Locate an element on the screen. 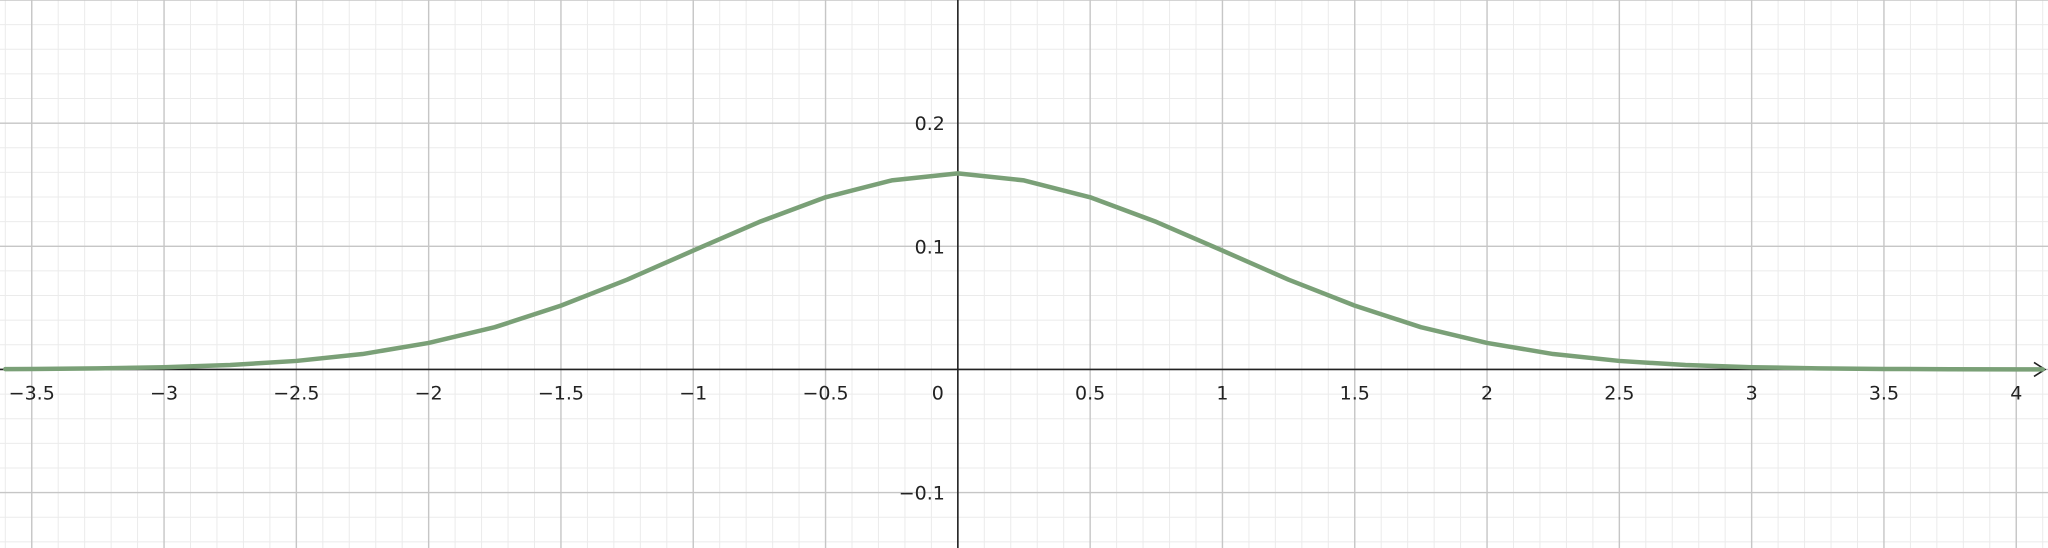 The height and width of the screenshot is (548, 2048). x-tick-label-neg1: −1 is located at coordinates (693, 393).